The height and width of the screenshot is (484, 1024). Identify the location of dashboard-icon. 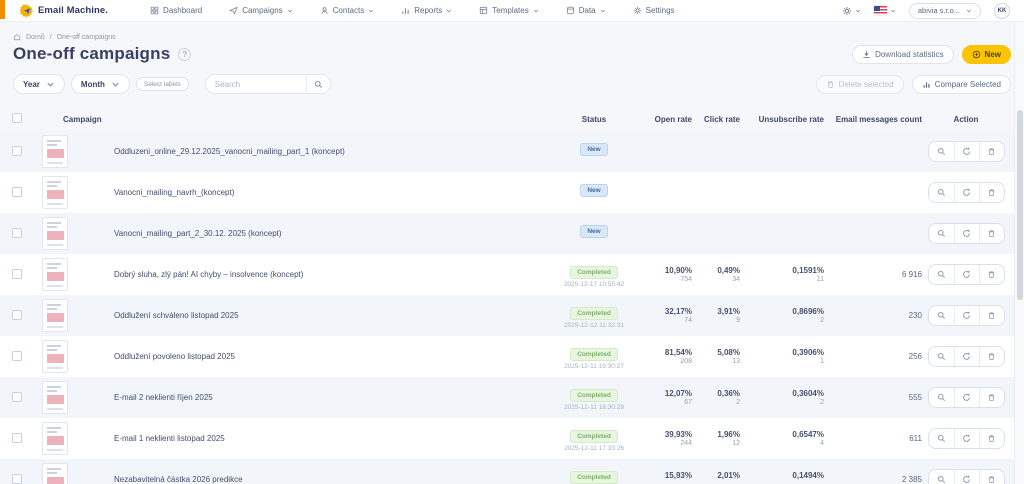
(154, 10).